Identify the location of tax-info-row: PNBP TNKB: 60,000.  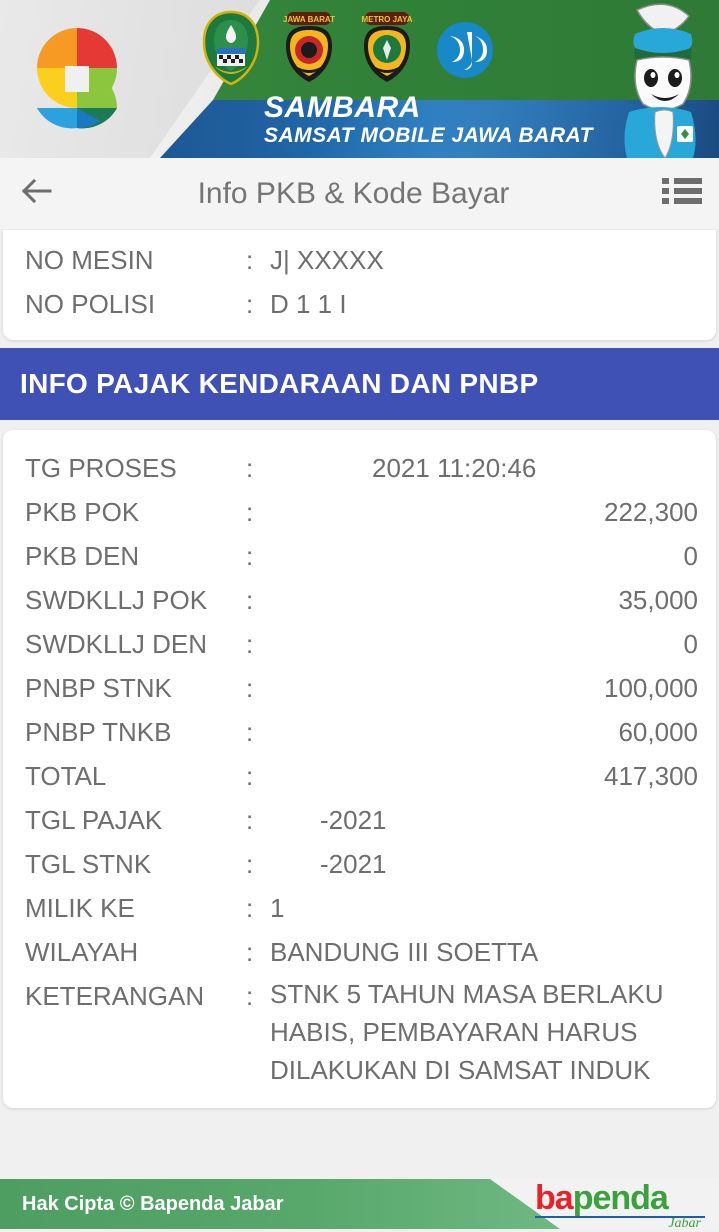
(359, 732).